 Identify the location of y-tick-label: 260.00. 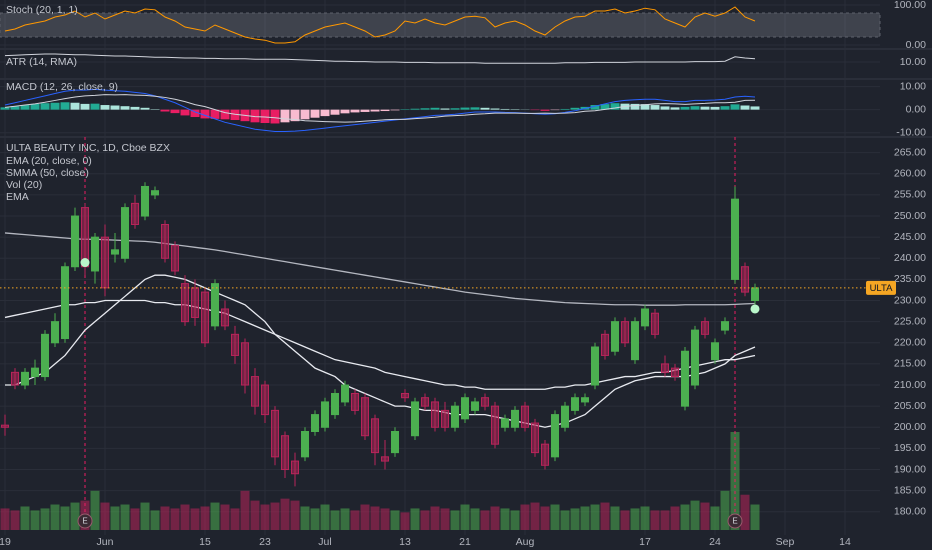
(910, 174).